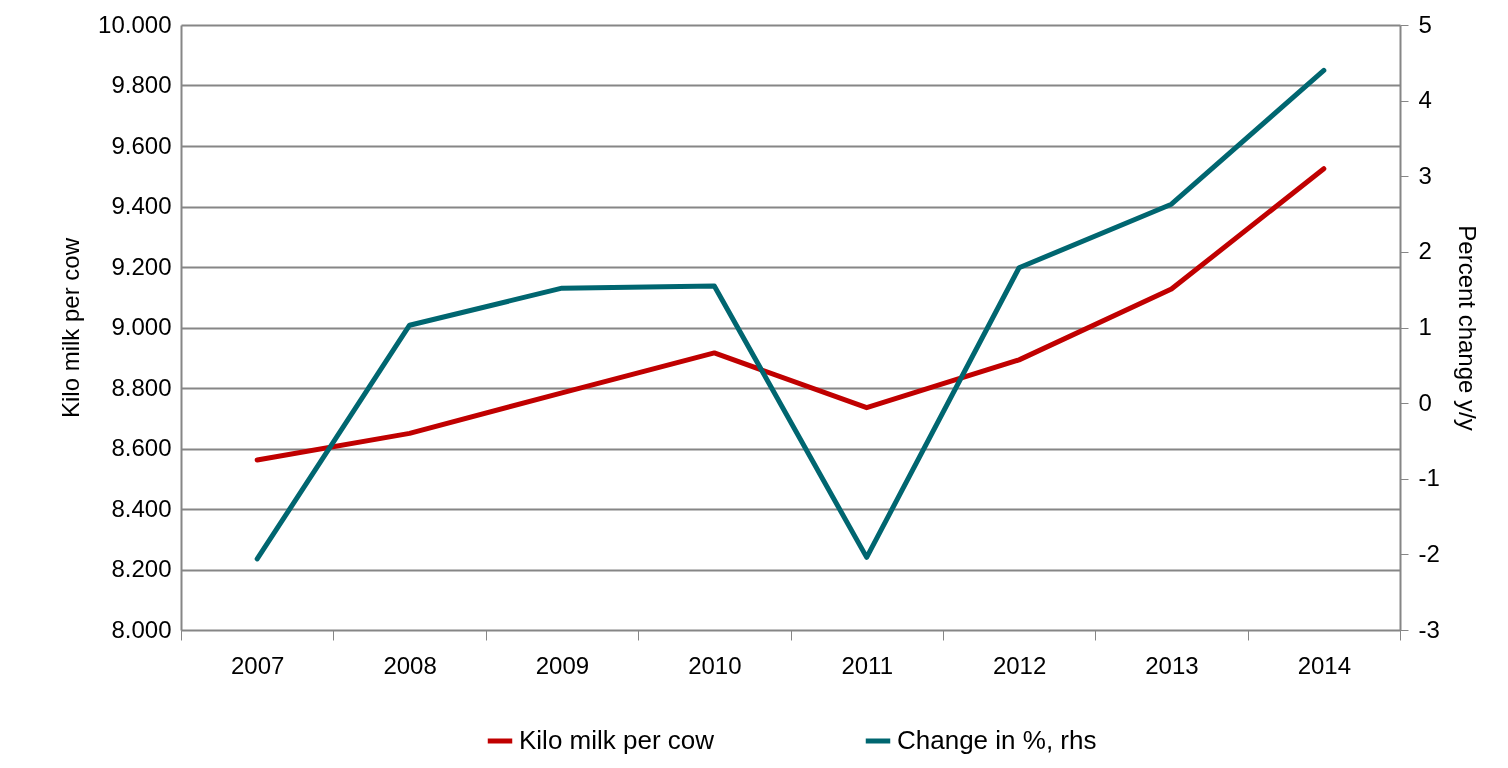 The width and height of the screenshot is (1508, 768). I want to click on y-tick-label: 9.200, so click(141, 266).